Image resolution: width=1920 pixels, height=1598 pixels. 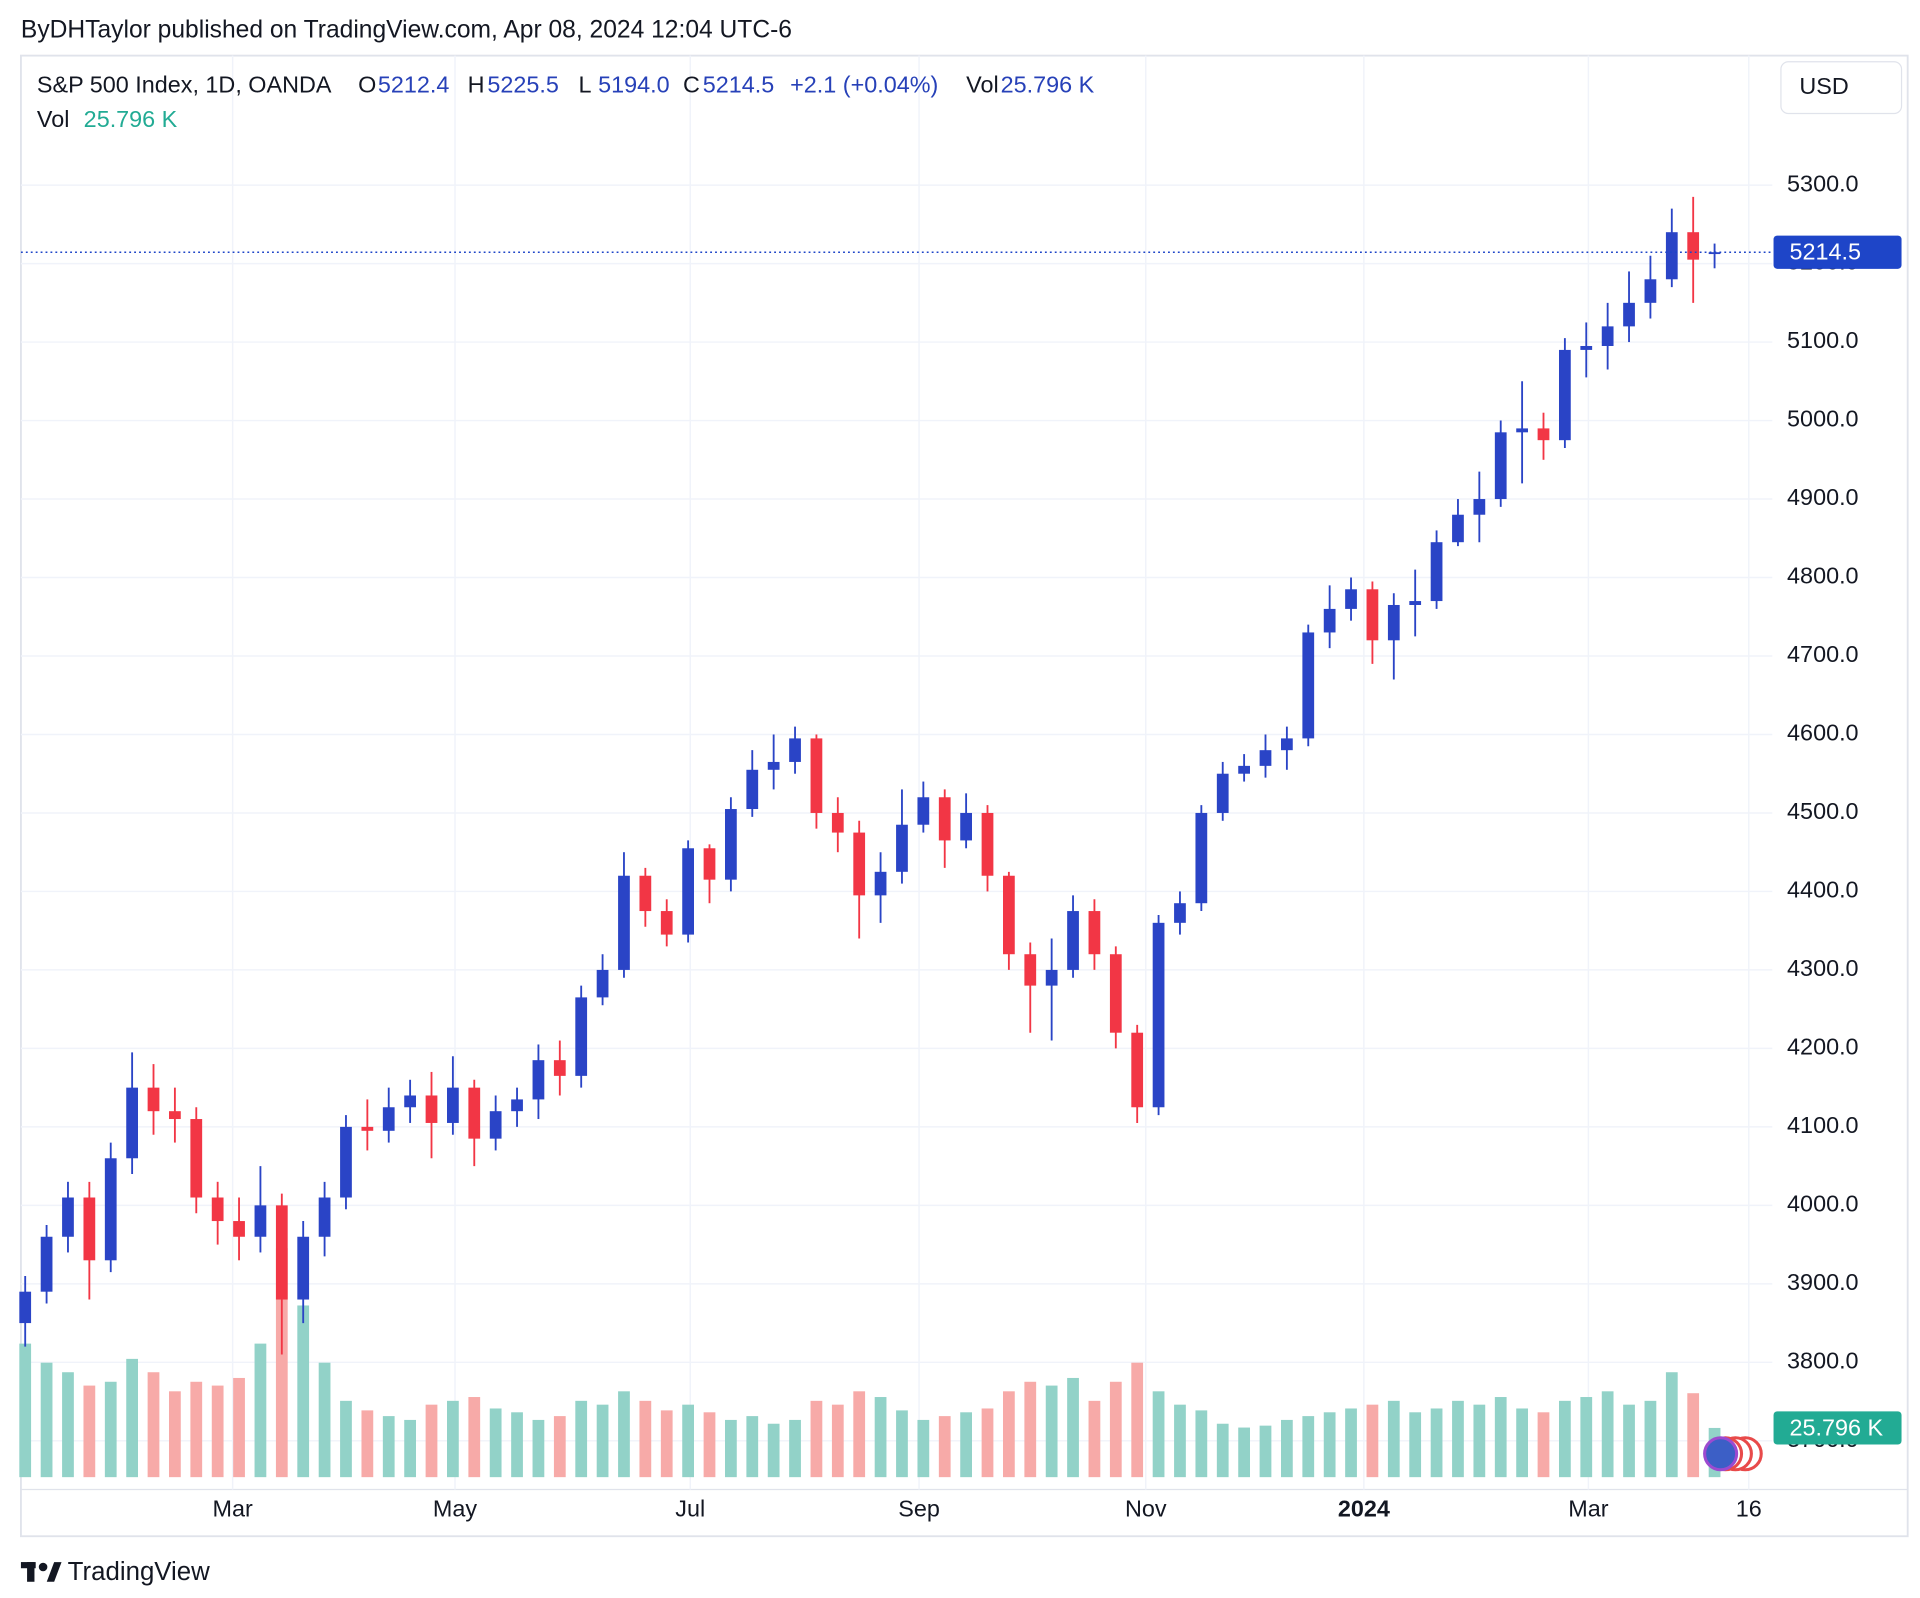 What do you see at coordinates (1823, 733) in the screenshot?
I see `y-tick-label: 4600.0` at bounding box center [1823, 733].